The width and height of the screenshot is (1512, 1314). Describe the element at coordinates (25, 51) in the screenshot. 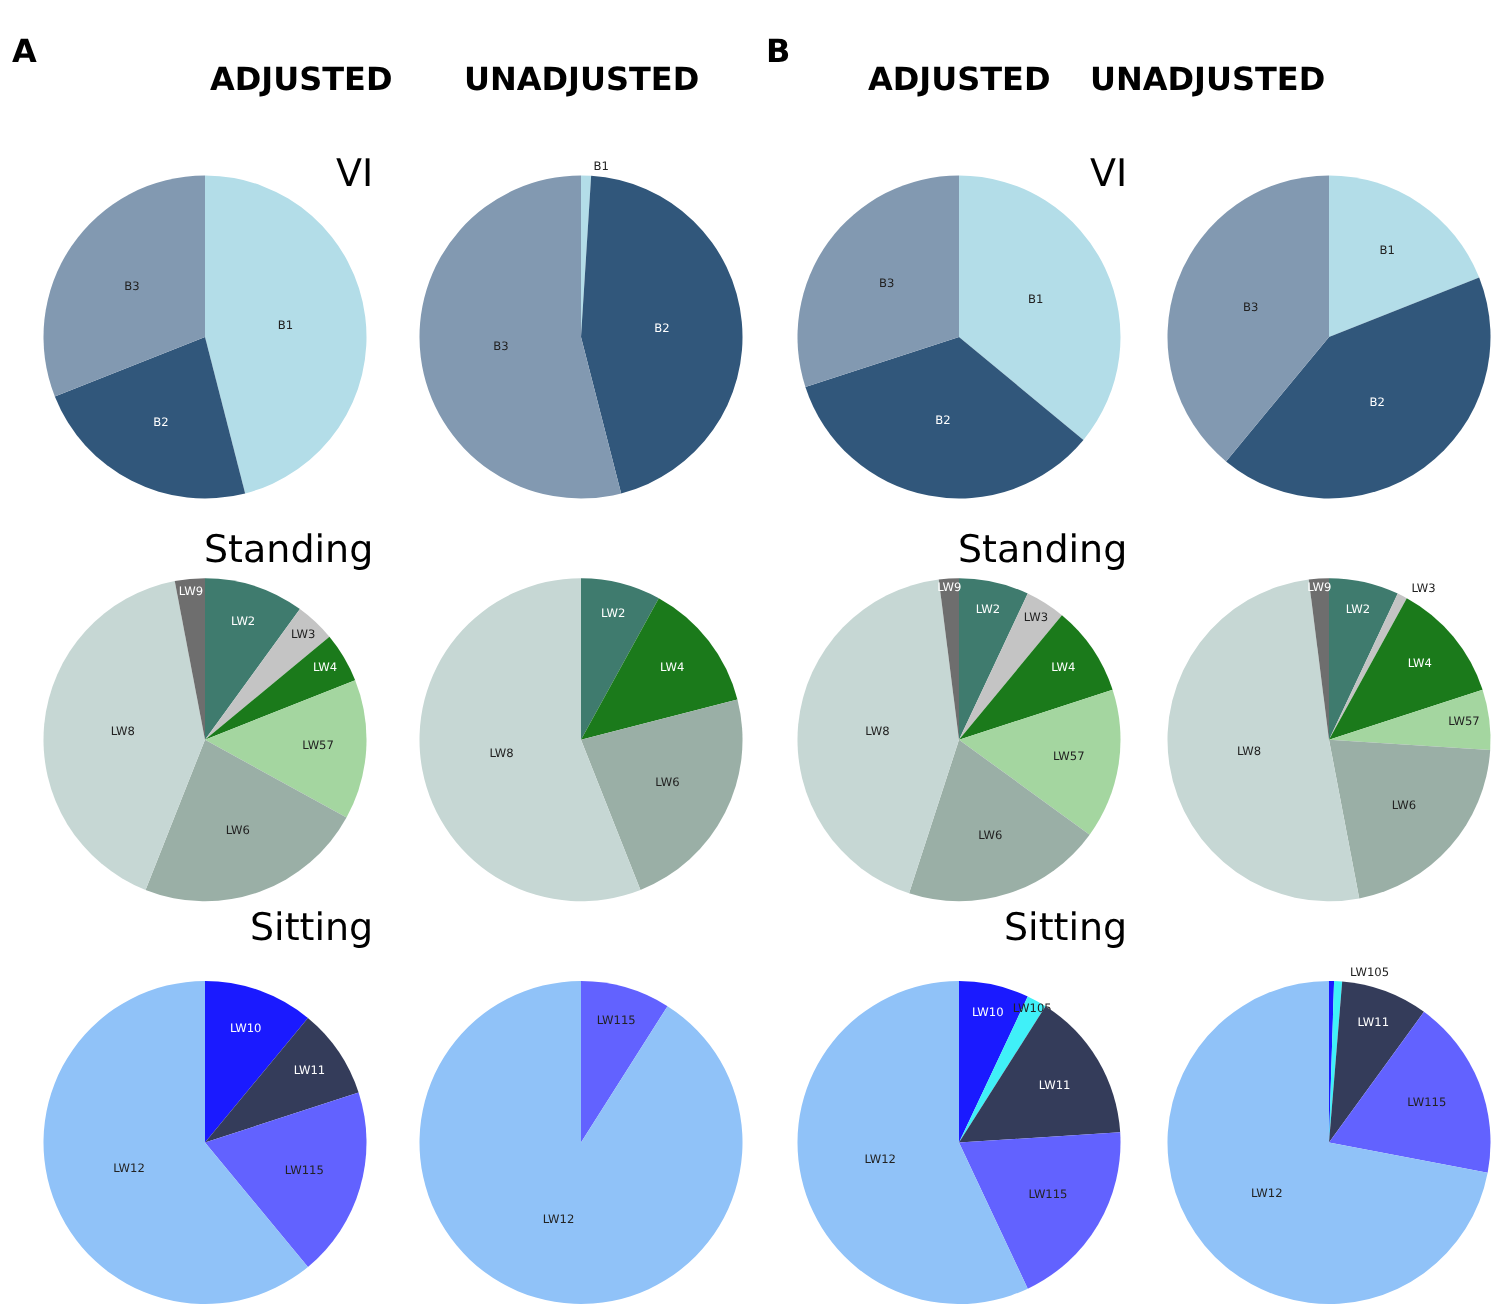

I see `text: A` at that location.